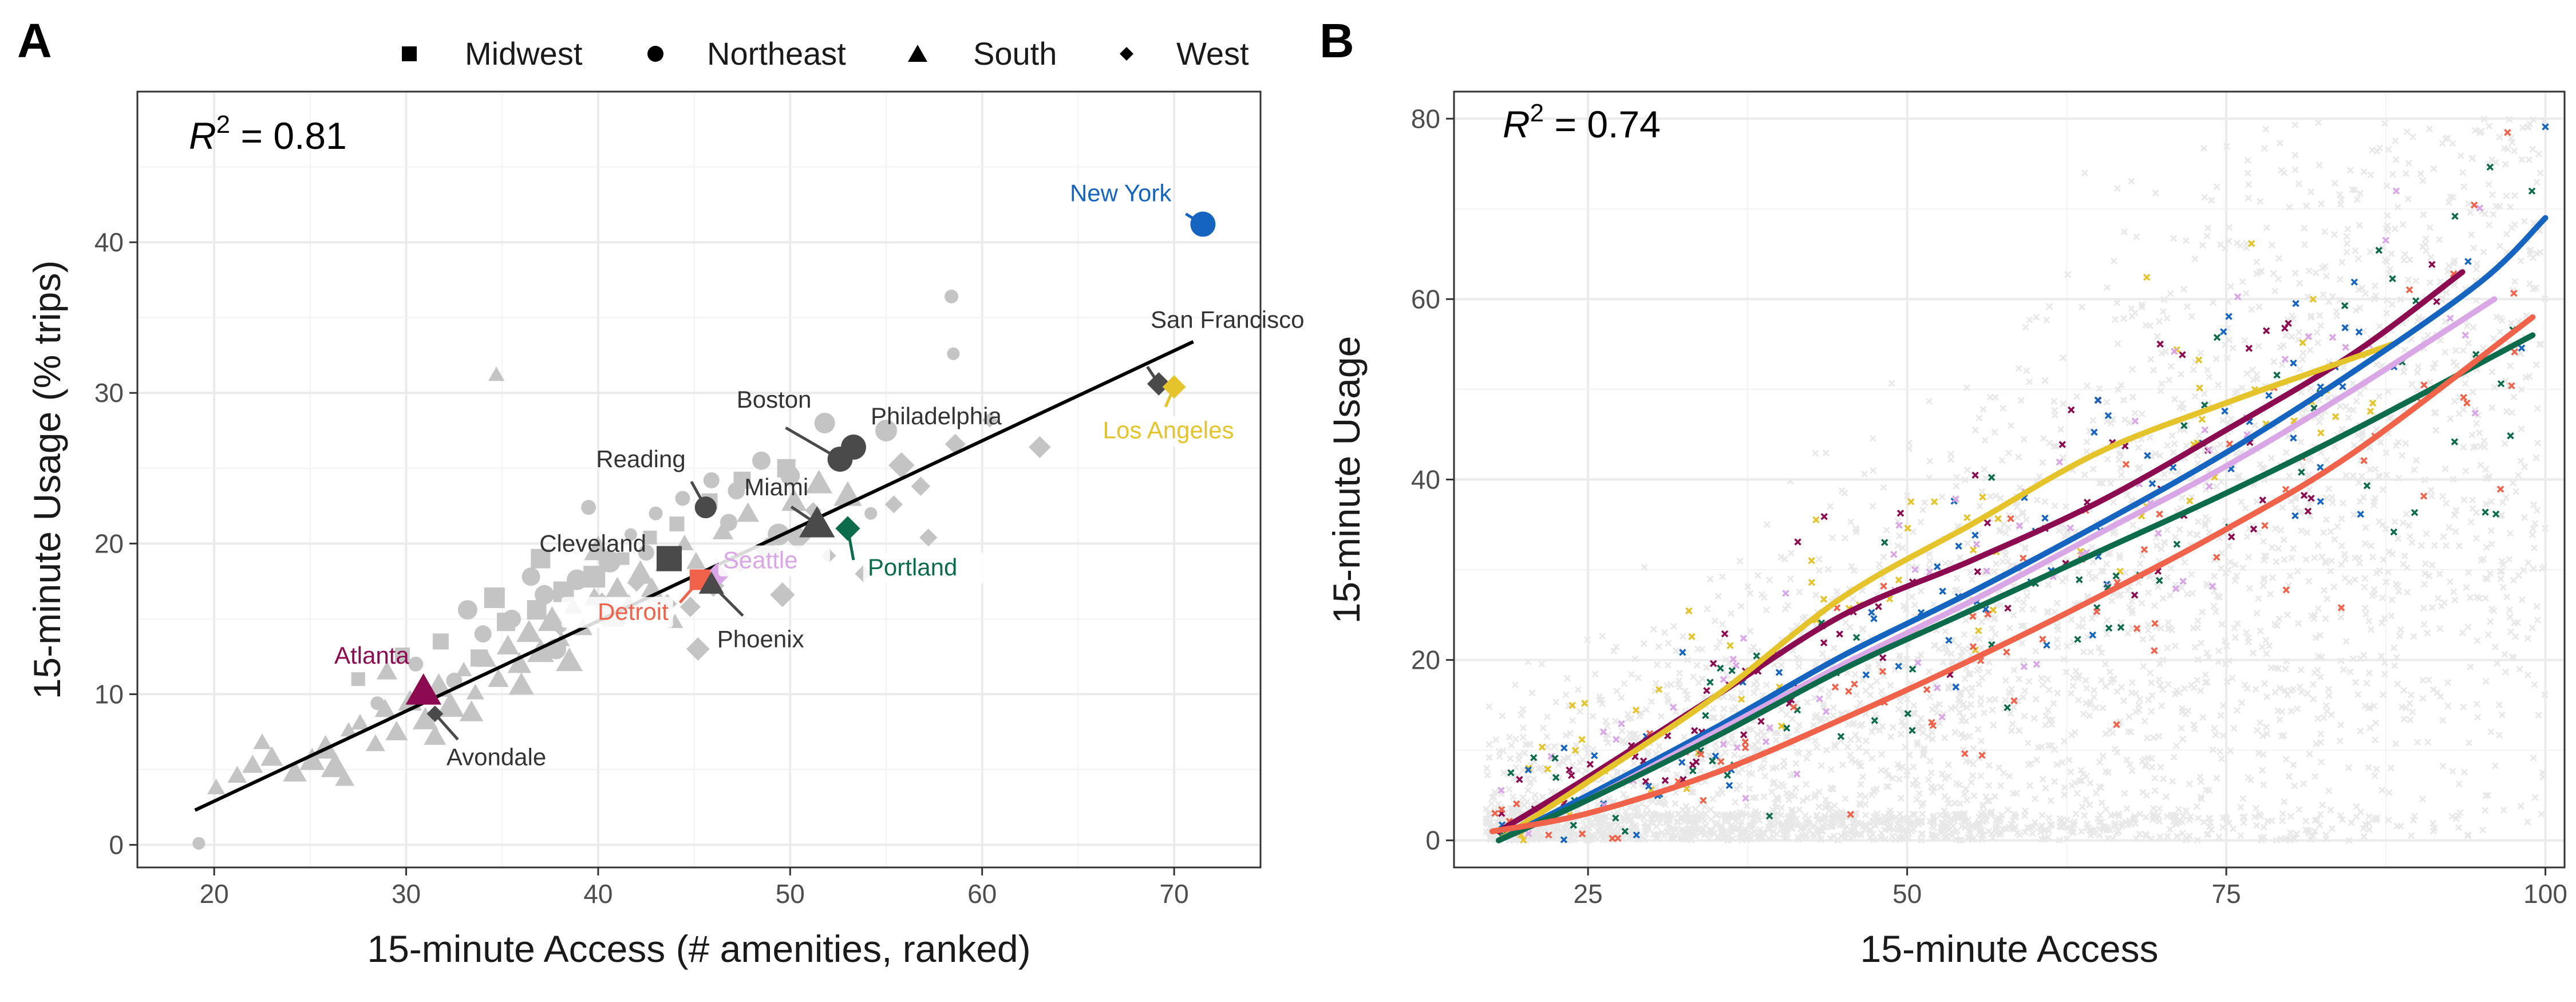  I want to click on x-tick-label: 100, so click(2545, 894).